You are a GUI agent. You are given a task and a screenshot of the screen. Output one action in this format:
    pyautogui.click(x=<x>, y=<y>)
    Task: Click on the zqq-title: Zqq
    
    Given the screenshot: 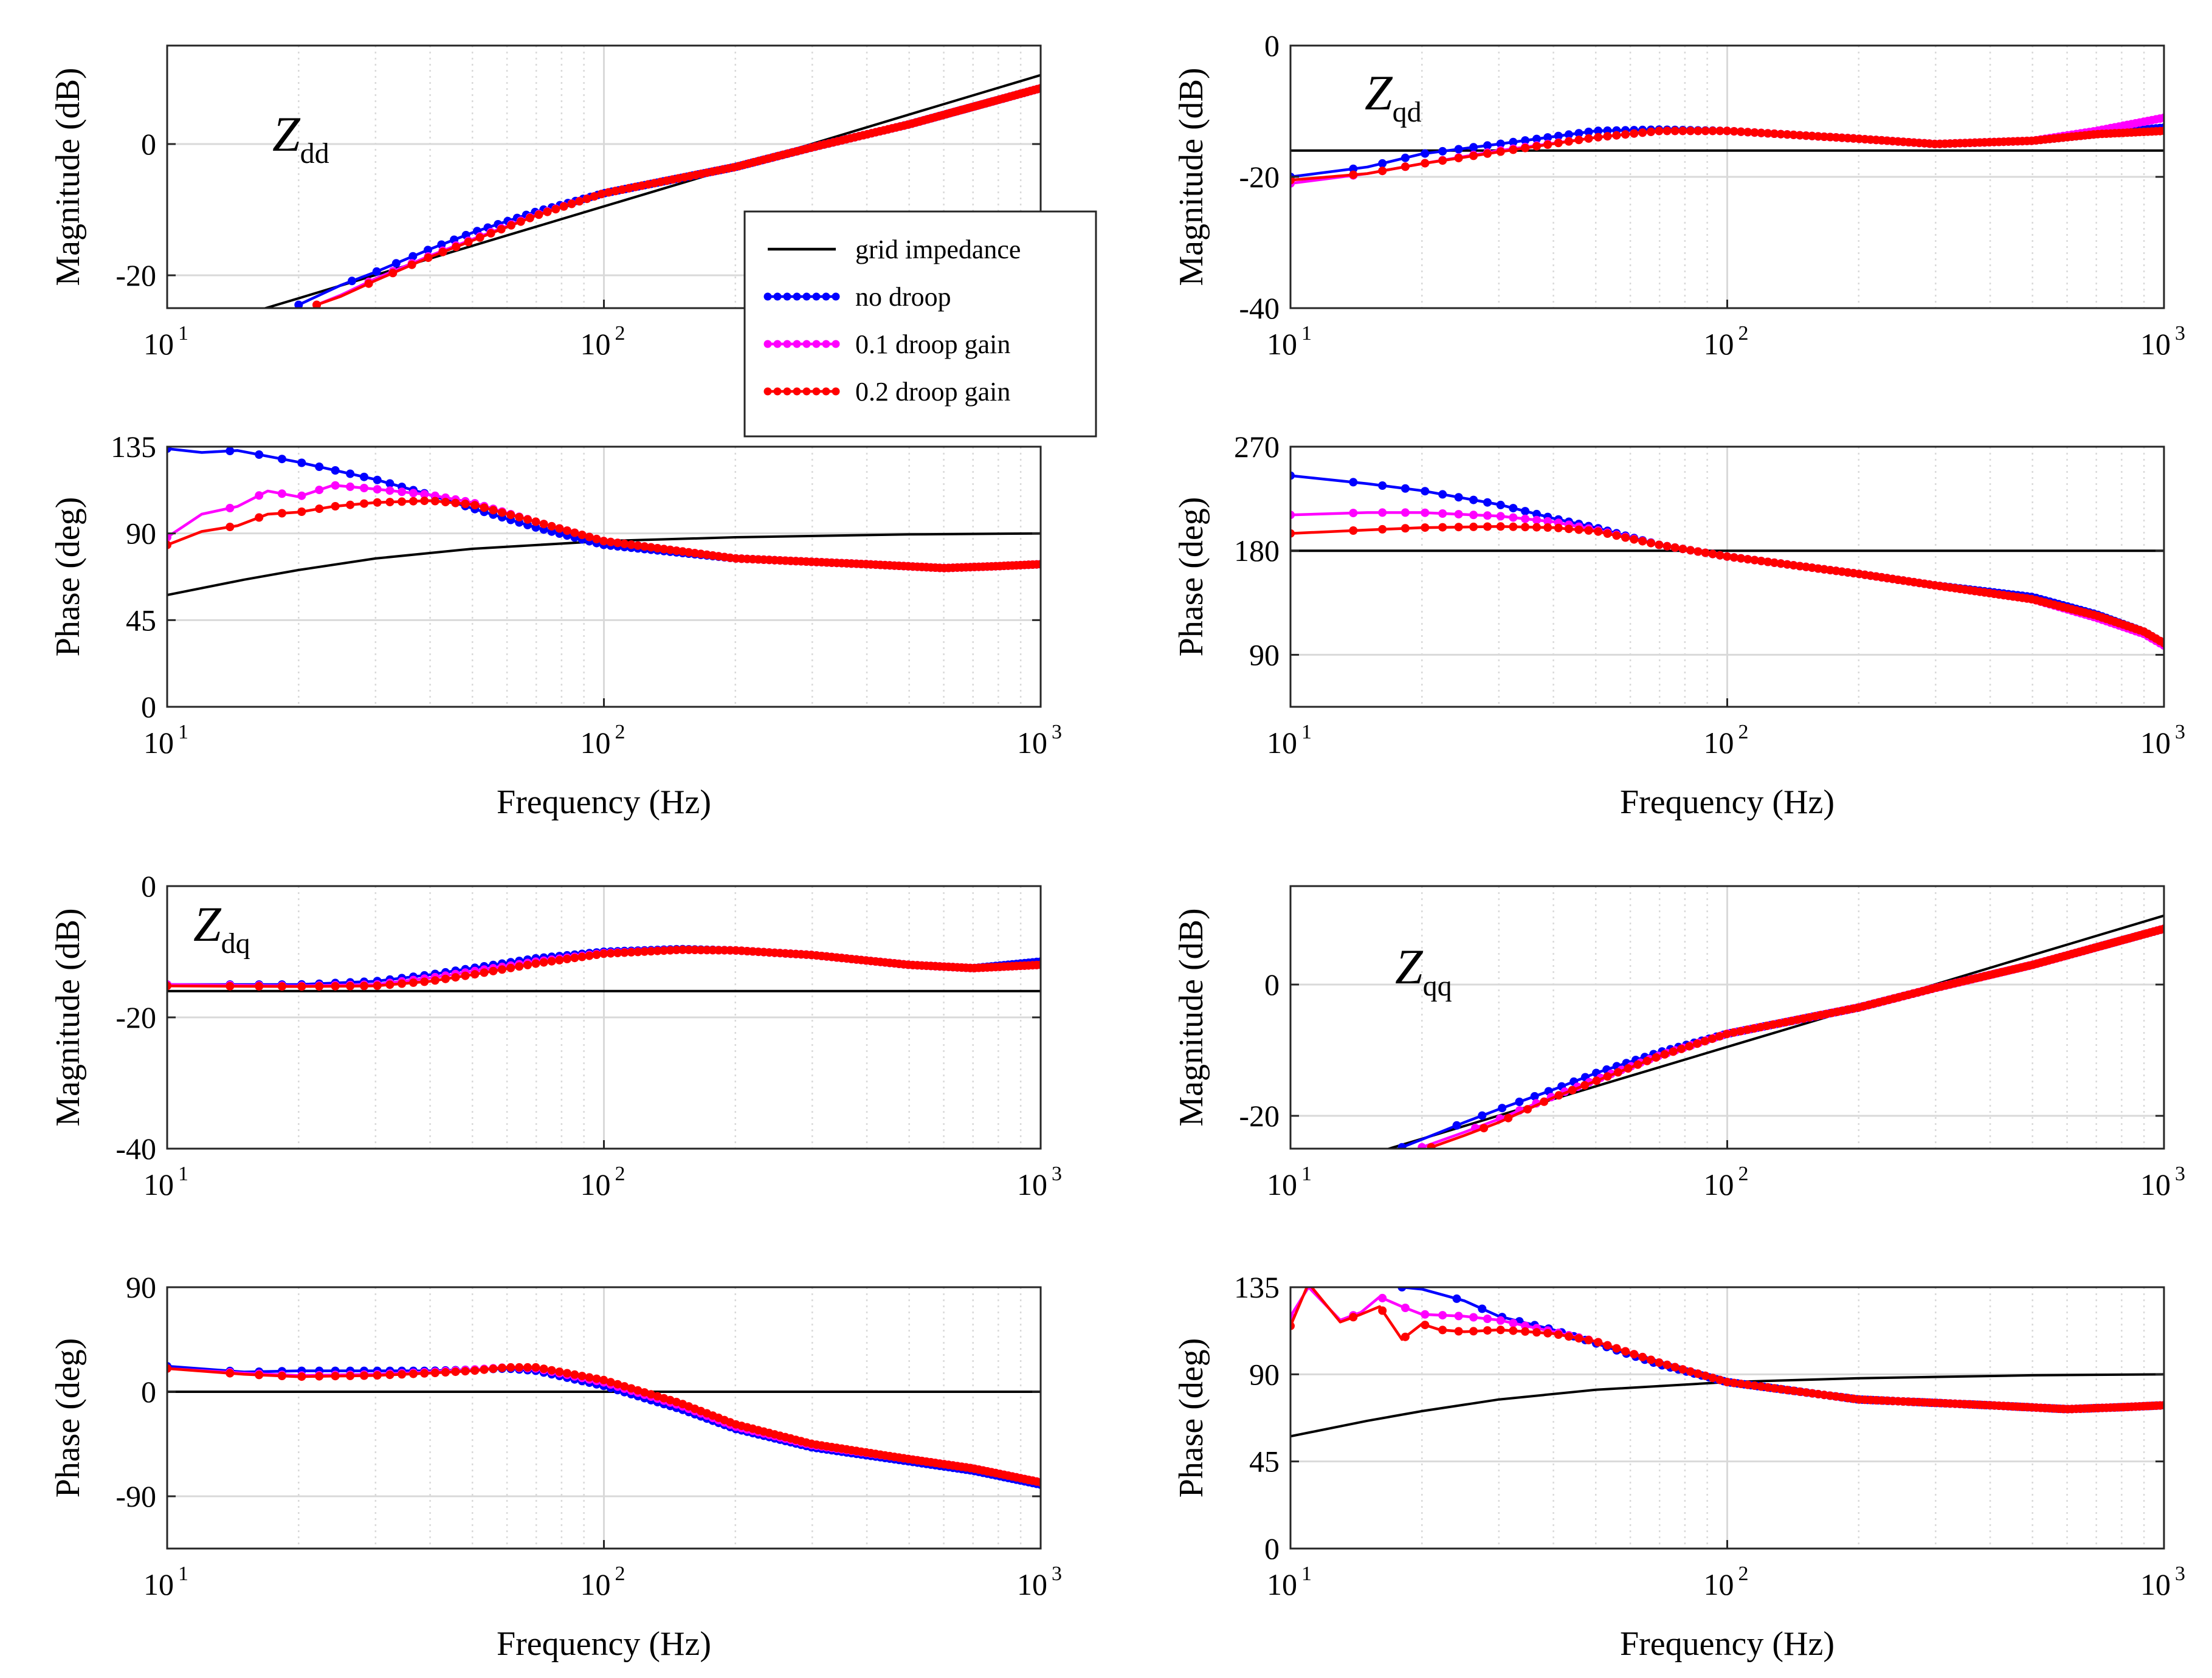 What is the action you would take?
    pyautogui.click(x=1424, y=970)
    